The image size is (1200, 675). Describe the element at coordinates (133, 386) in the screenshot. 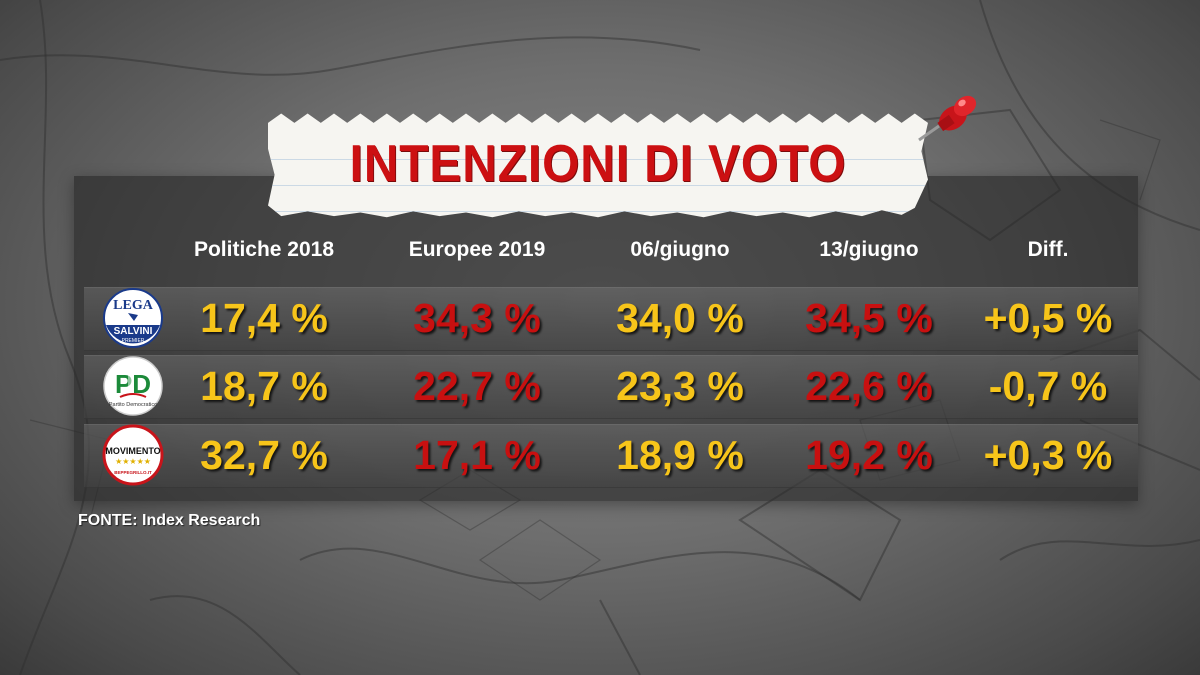

I see `pd-logo: PD Partito Democratico` at that location.